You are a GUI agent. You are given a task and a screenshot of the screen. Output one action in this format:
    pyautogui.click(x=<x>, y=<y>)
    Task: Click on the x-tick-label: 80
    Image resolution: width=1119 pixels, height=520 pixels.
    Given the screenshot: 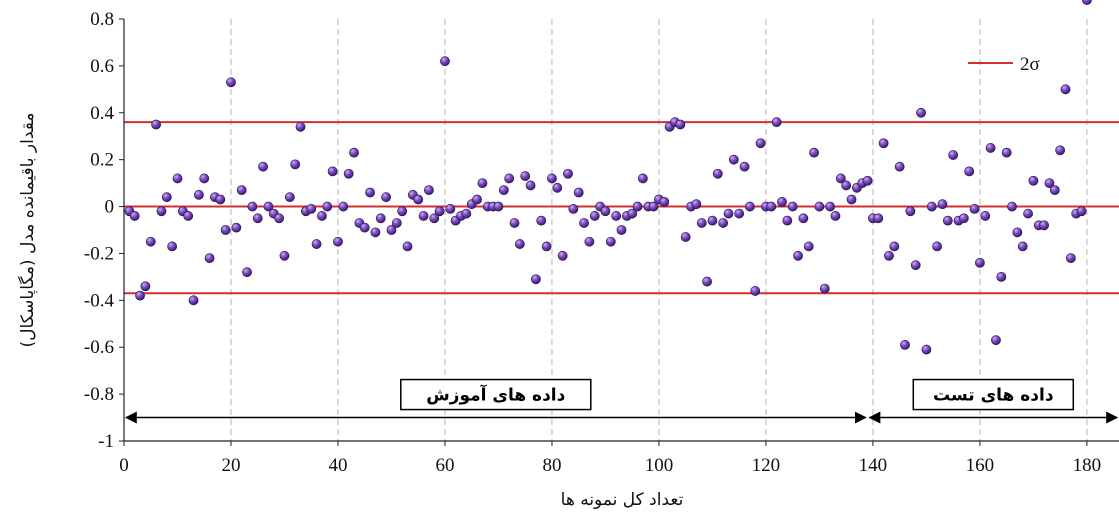 What is the action you would take?
    pyautogui.click(x=551, y=465)
    